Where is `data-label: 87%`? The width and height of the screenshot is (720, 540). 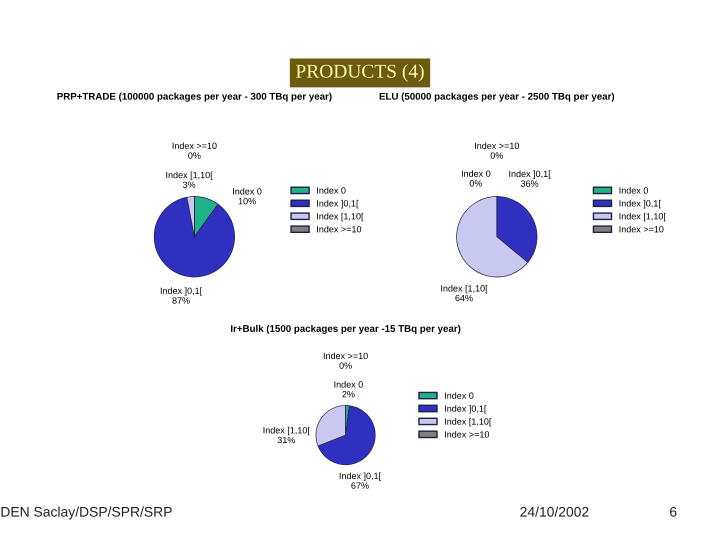
data-label: 87% is located at coordinates (181, 300).